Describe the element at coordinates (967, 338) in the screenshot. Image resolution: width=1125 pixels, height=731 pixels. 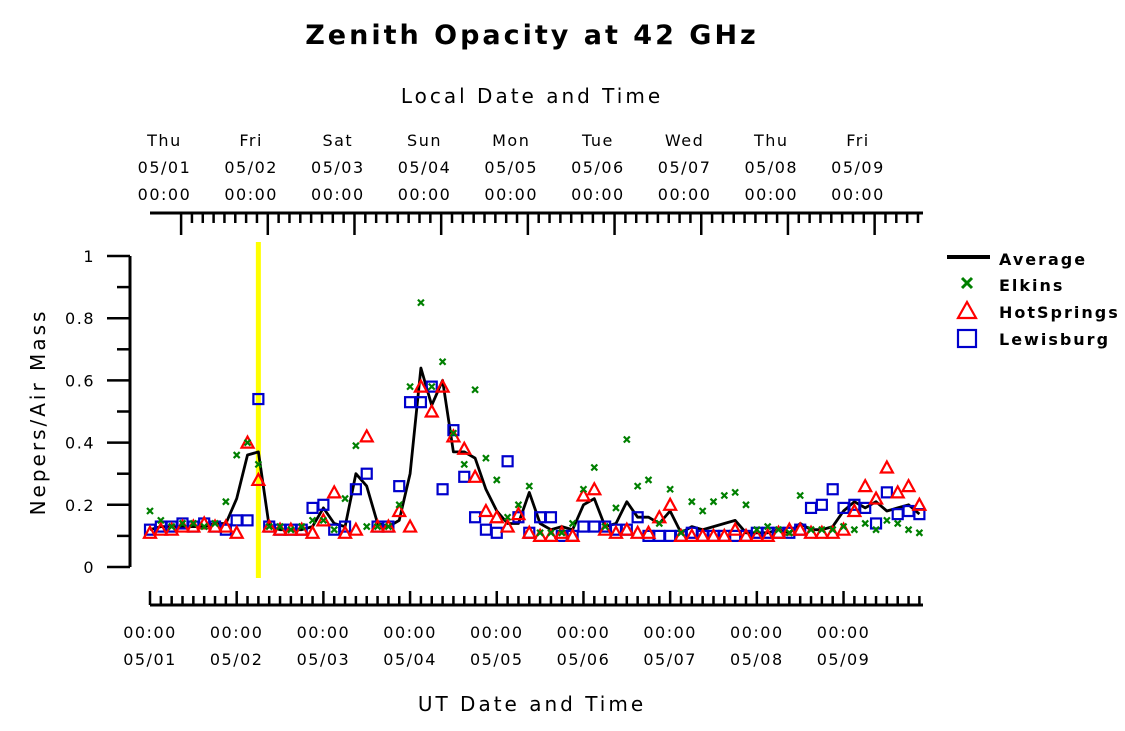
I see `legend-lewisburg-marker` at that location.